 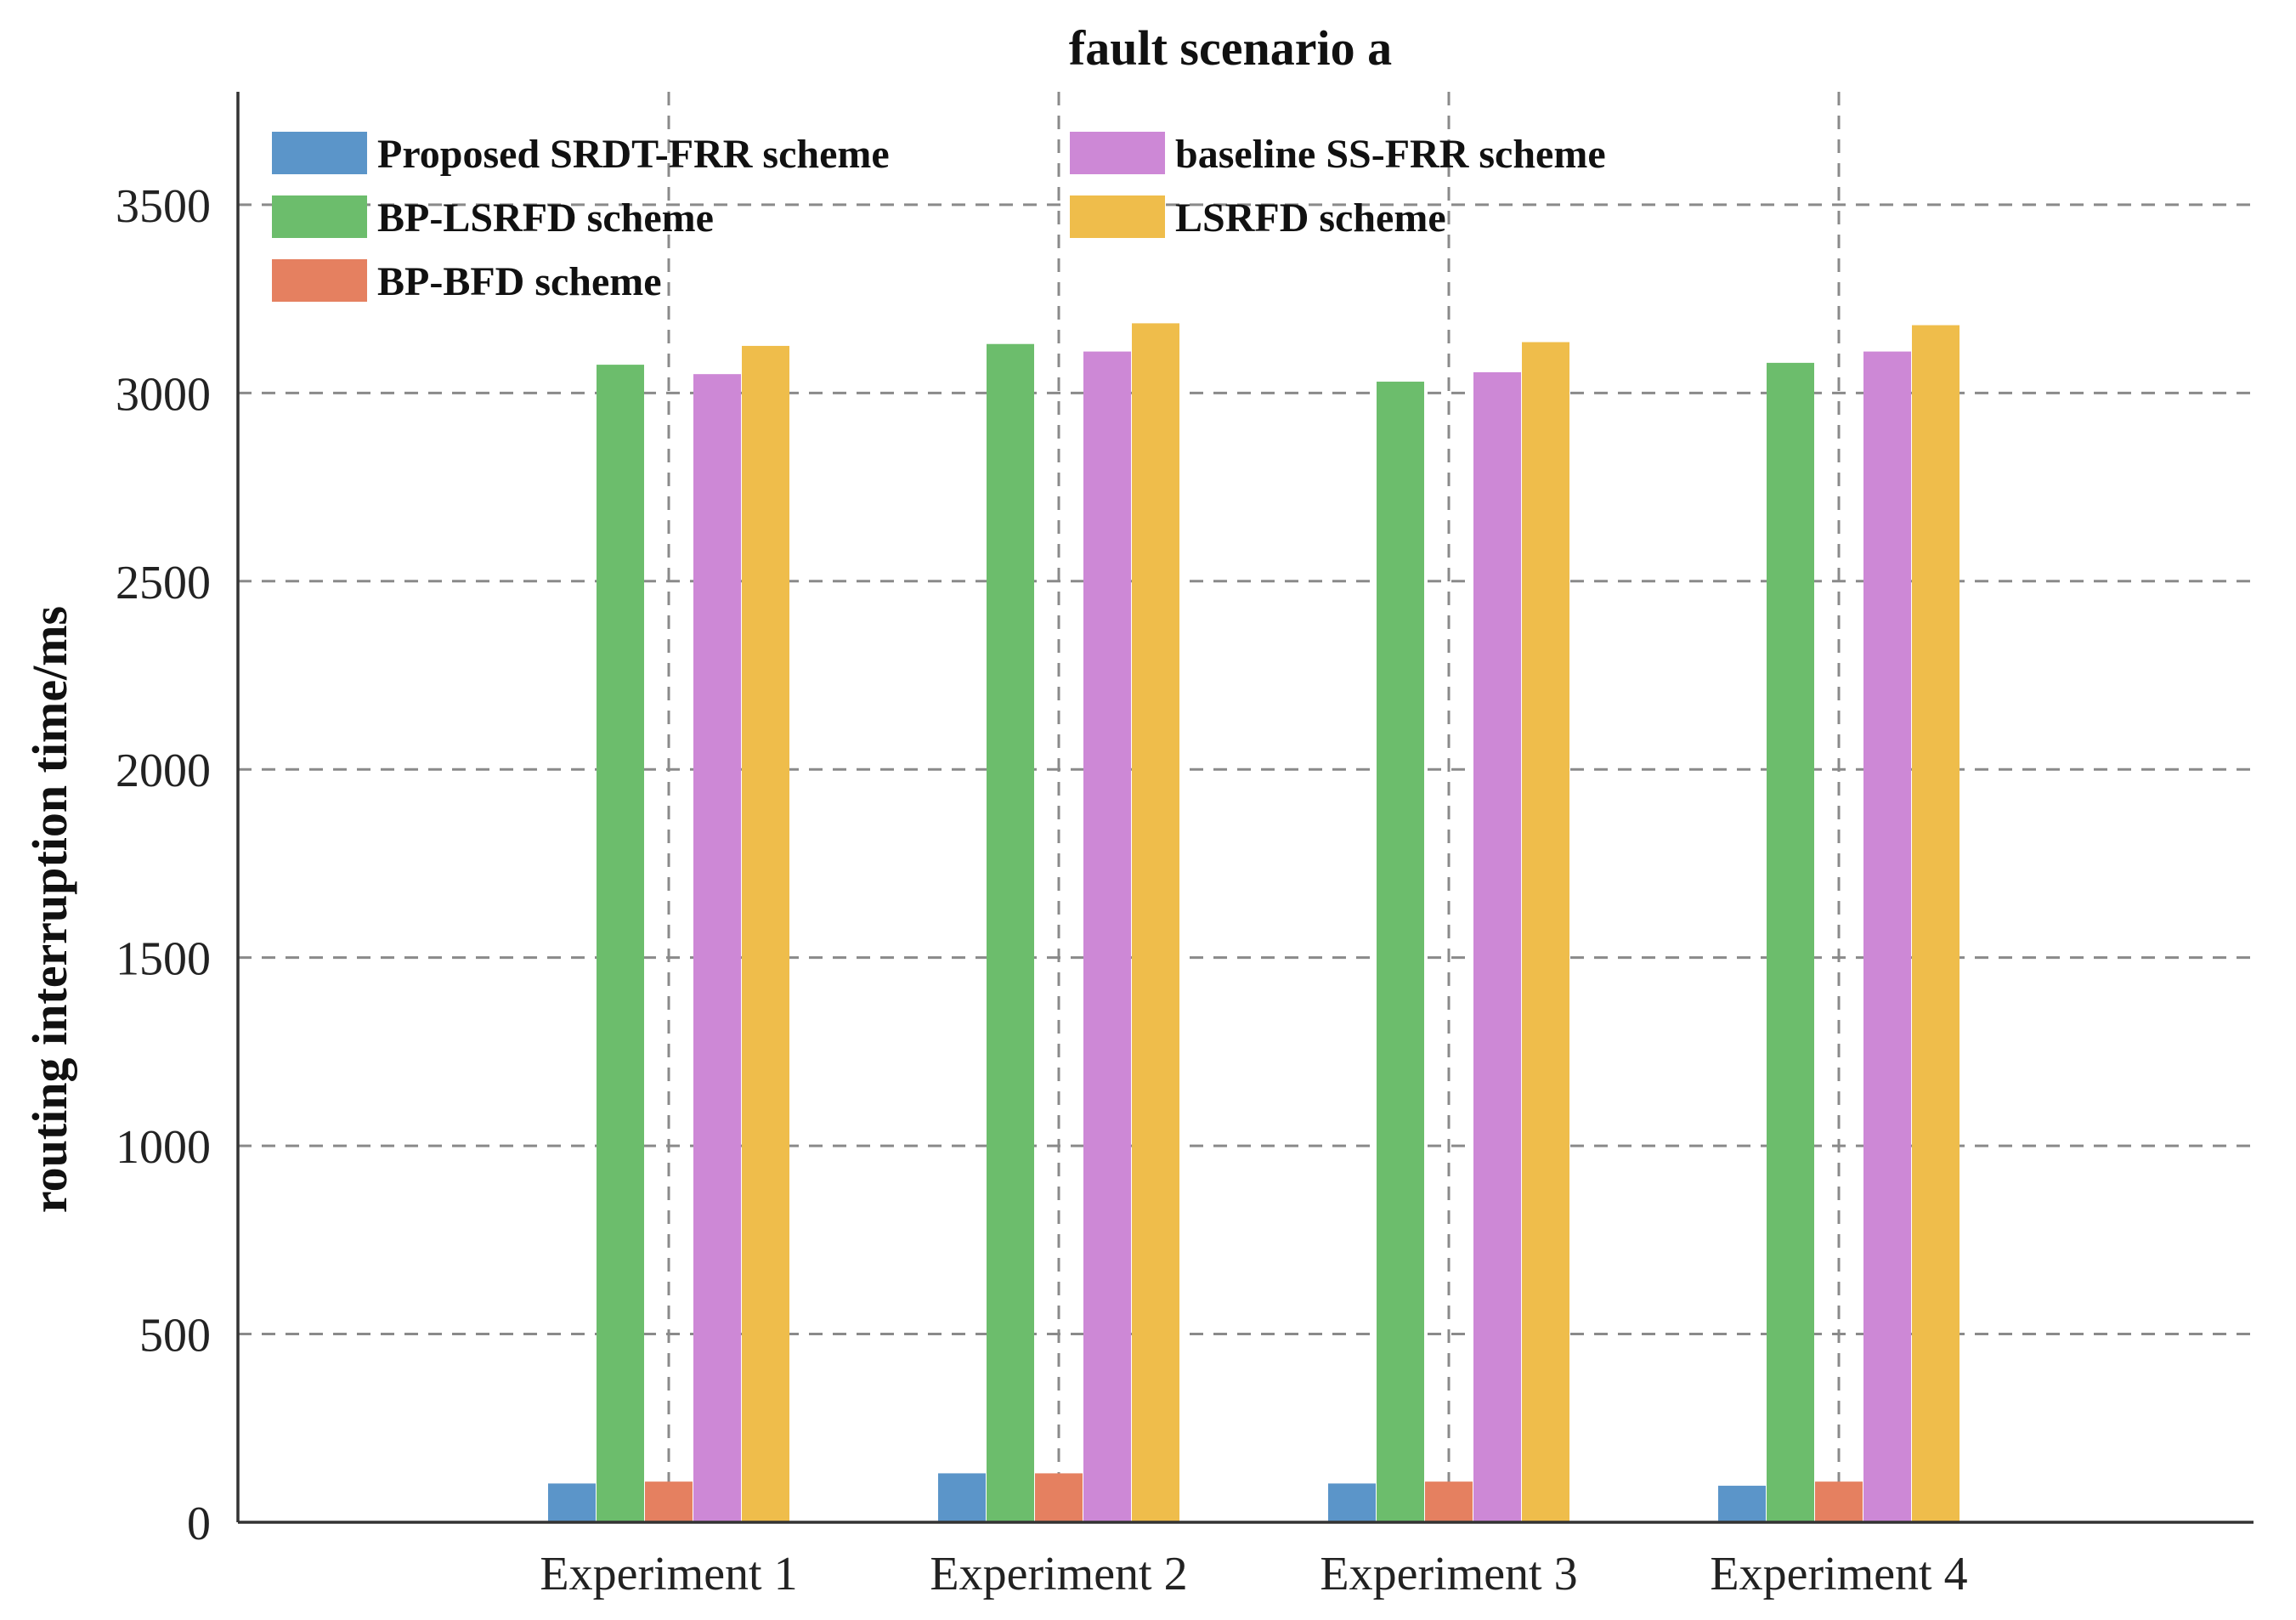 What do you see at coordinates (1838, 1574) in the screenshot?
I see `x-tick-label: Experiment 4` at bounding box center [1838, 1574].